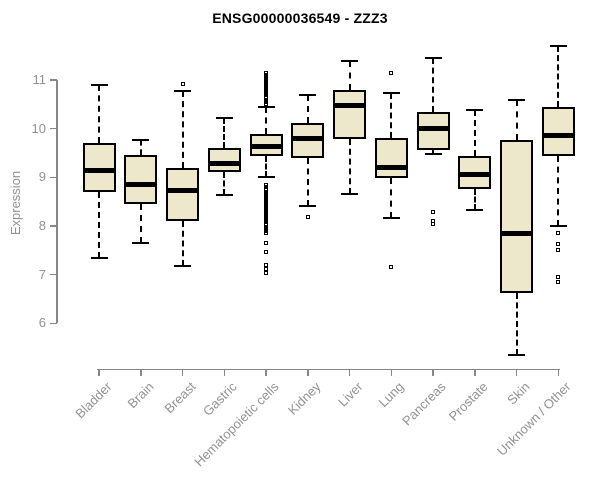 The image size is (600, 500). I want to click on y-tick-label: 10, so click(38, 128).